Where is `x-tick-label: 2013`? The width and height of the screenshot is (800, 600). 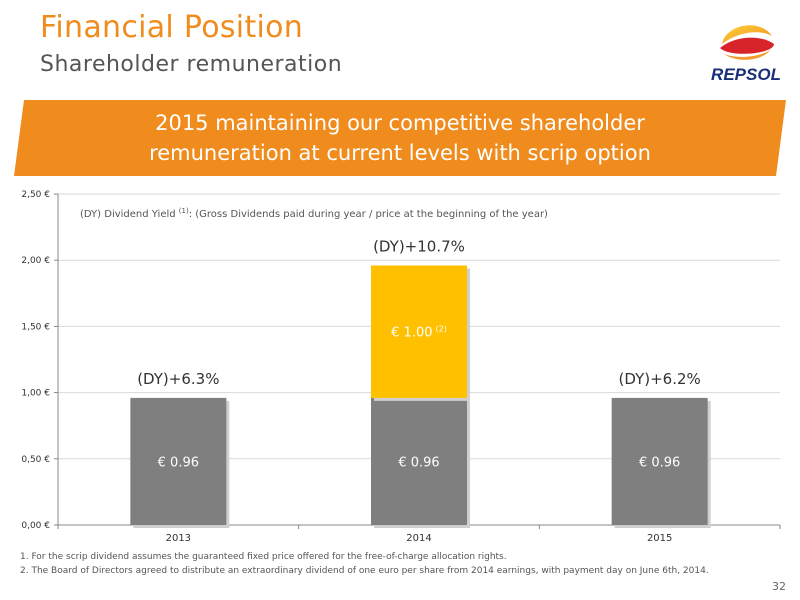 x-tick-label: 2013 is located at coordinates (178, 538).